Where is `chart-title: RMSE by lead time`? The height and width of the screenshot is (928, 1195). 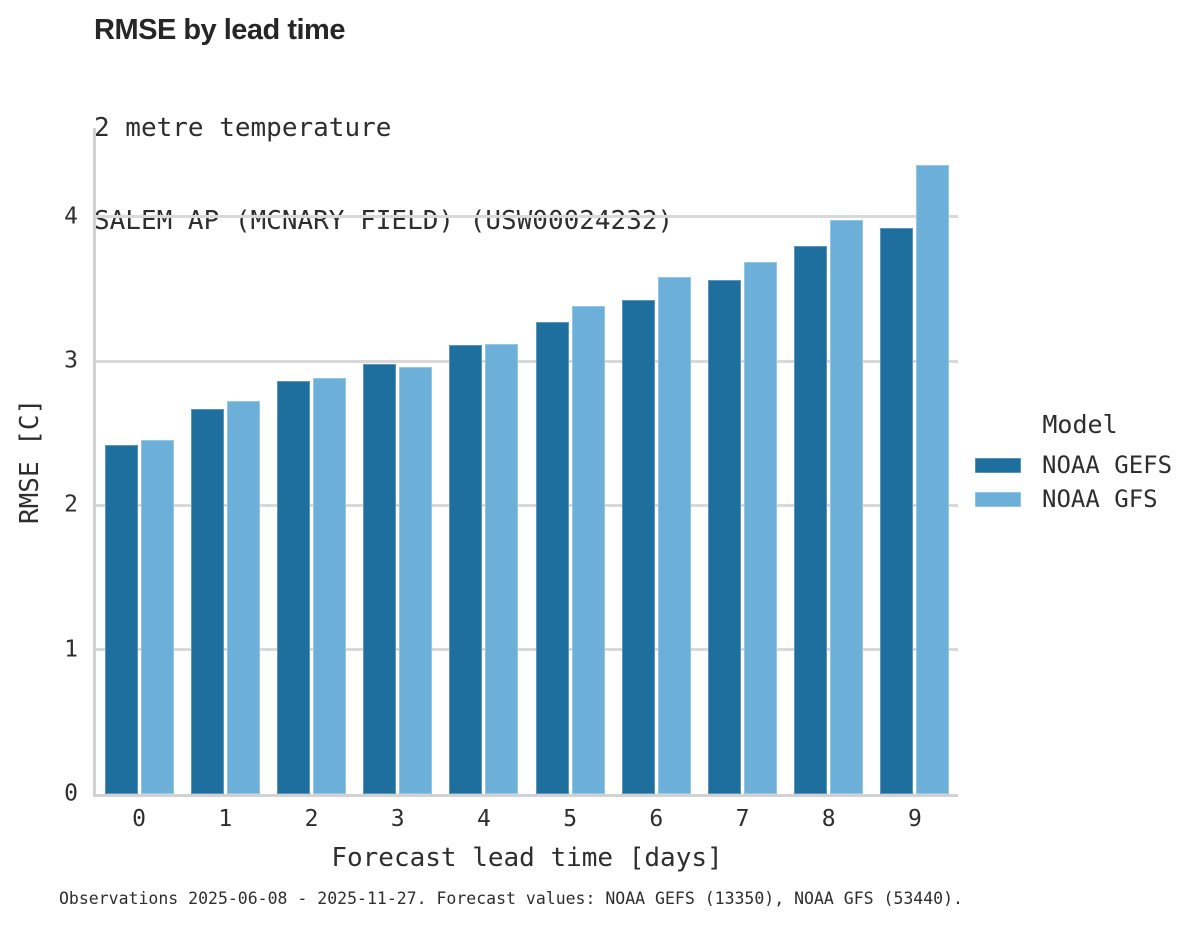
chart-title: RMSE by lead time is located at coordinates (219, 30).